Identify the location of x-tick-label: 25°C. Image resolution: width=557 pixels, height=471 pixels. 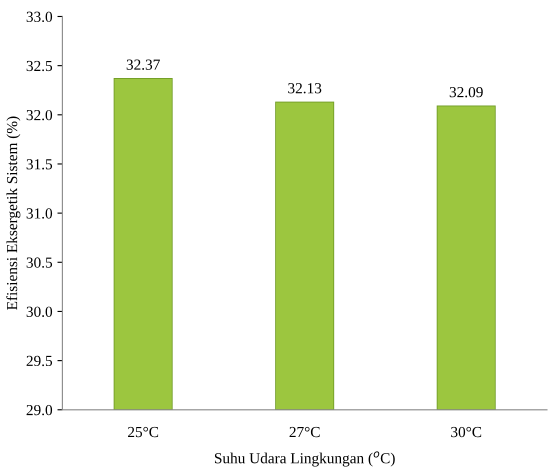
(143, 432).